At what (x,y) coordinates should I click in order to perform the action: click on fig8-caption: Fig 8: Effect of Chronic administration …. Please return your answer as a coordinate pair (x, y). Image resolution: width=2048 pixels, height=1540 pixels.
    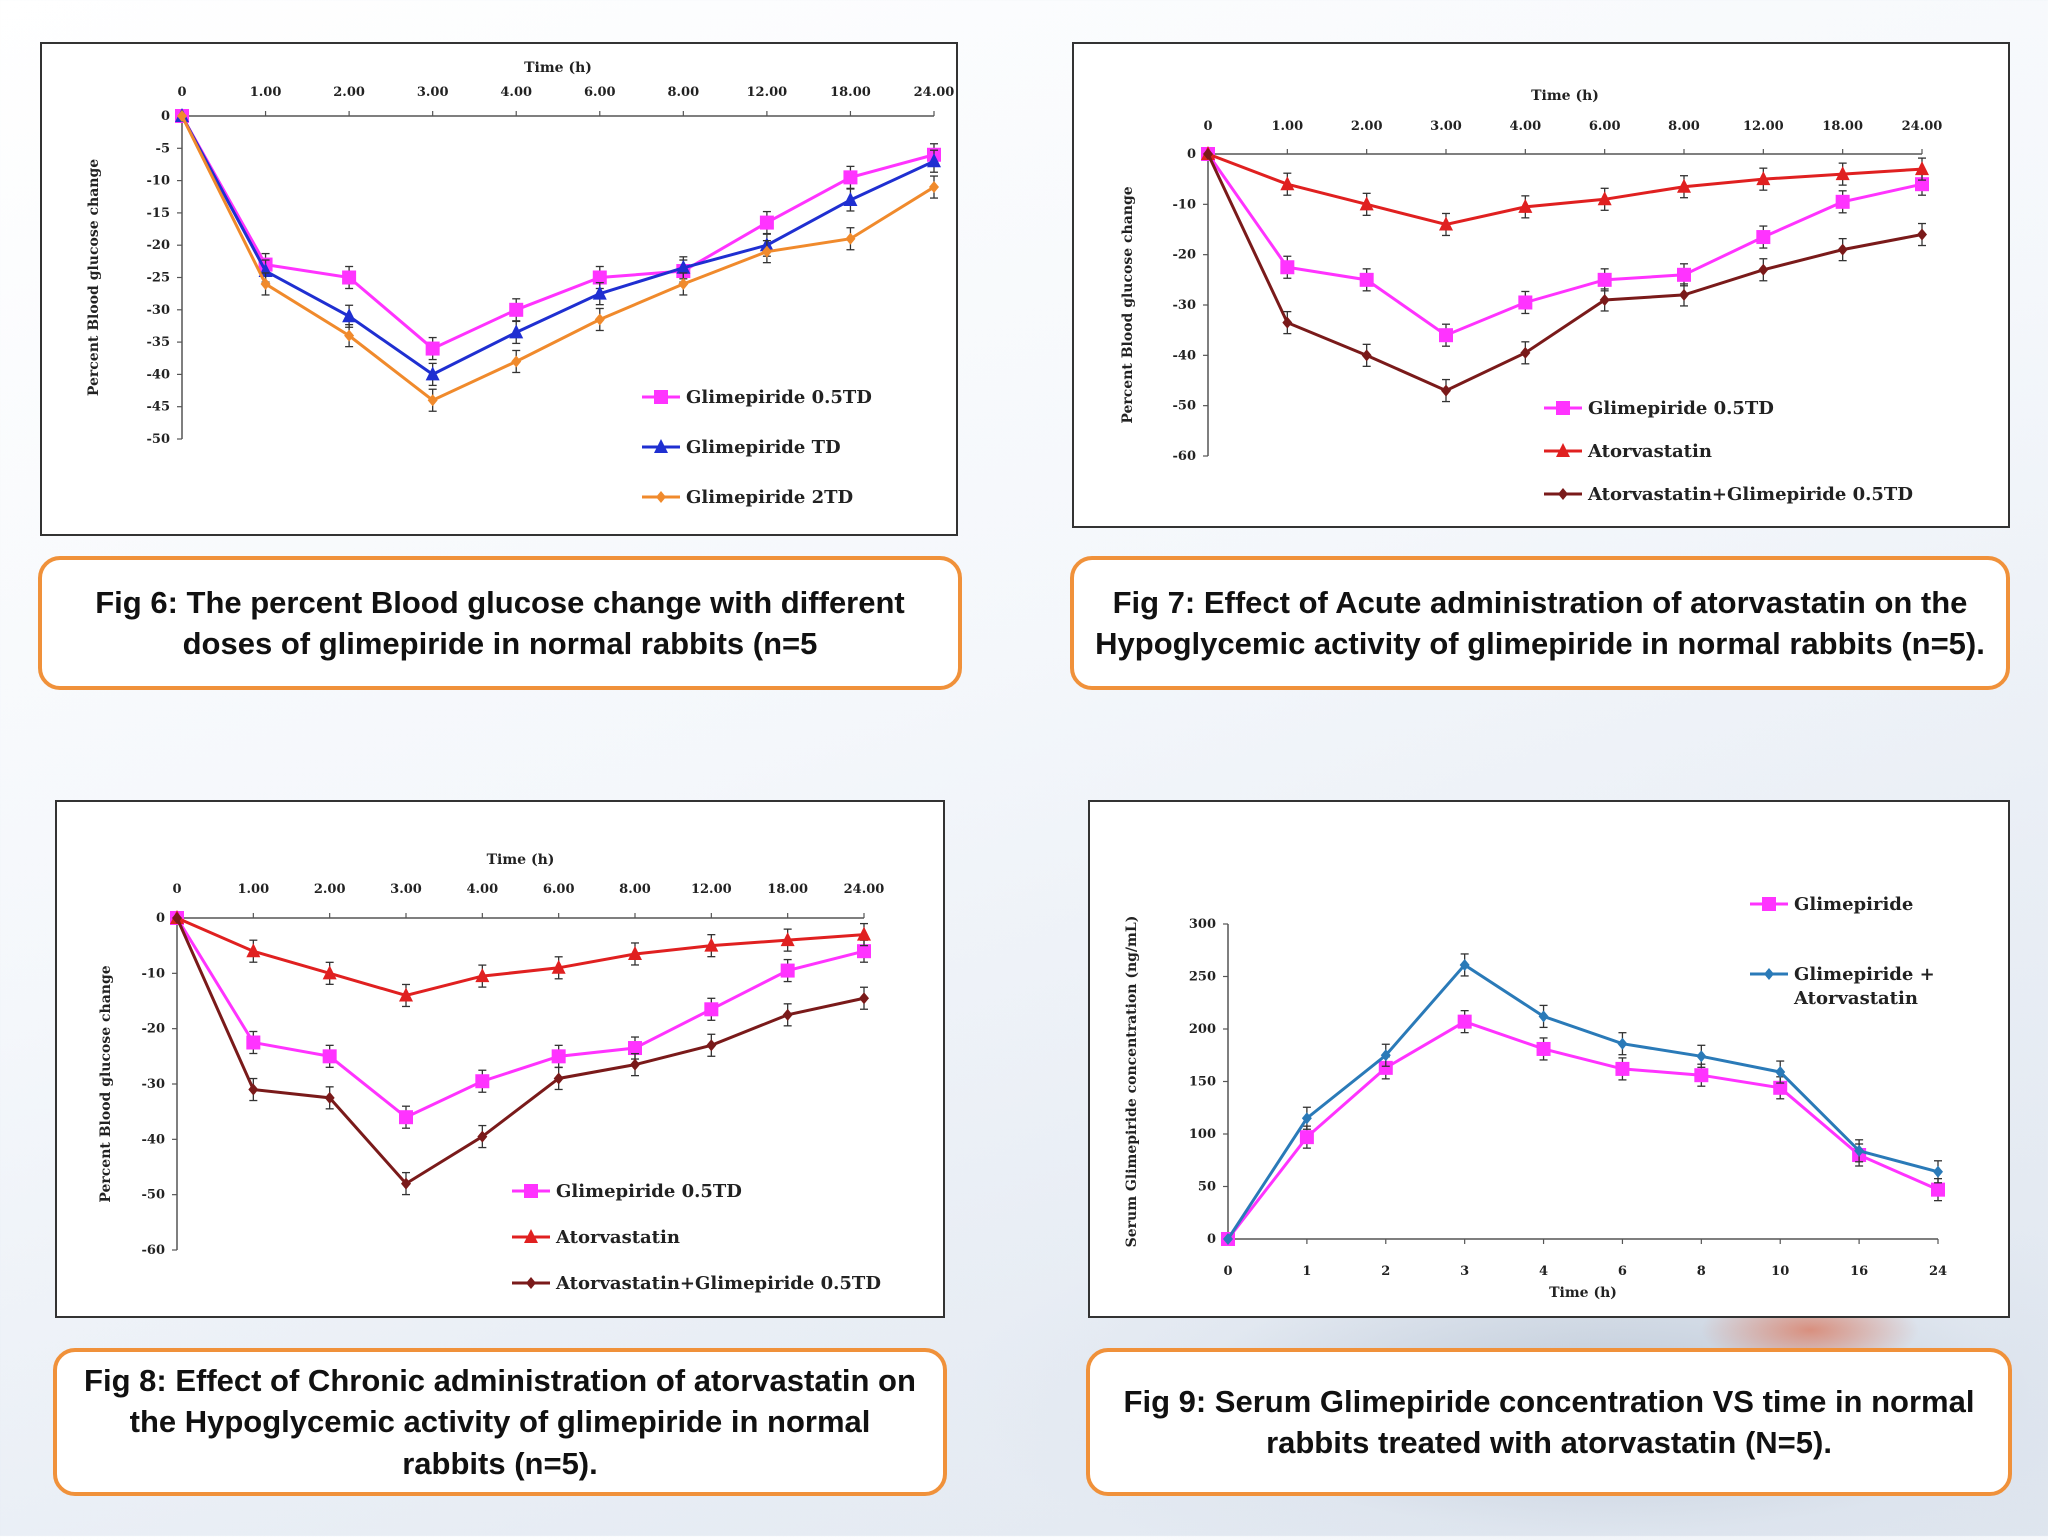
    Looking at the image, I should click on (500, 1422).